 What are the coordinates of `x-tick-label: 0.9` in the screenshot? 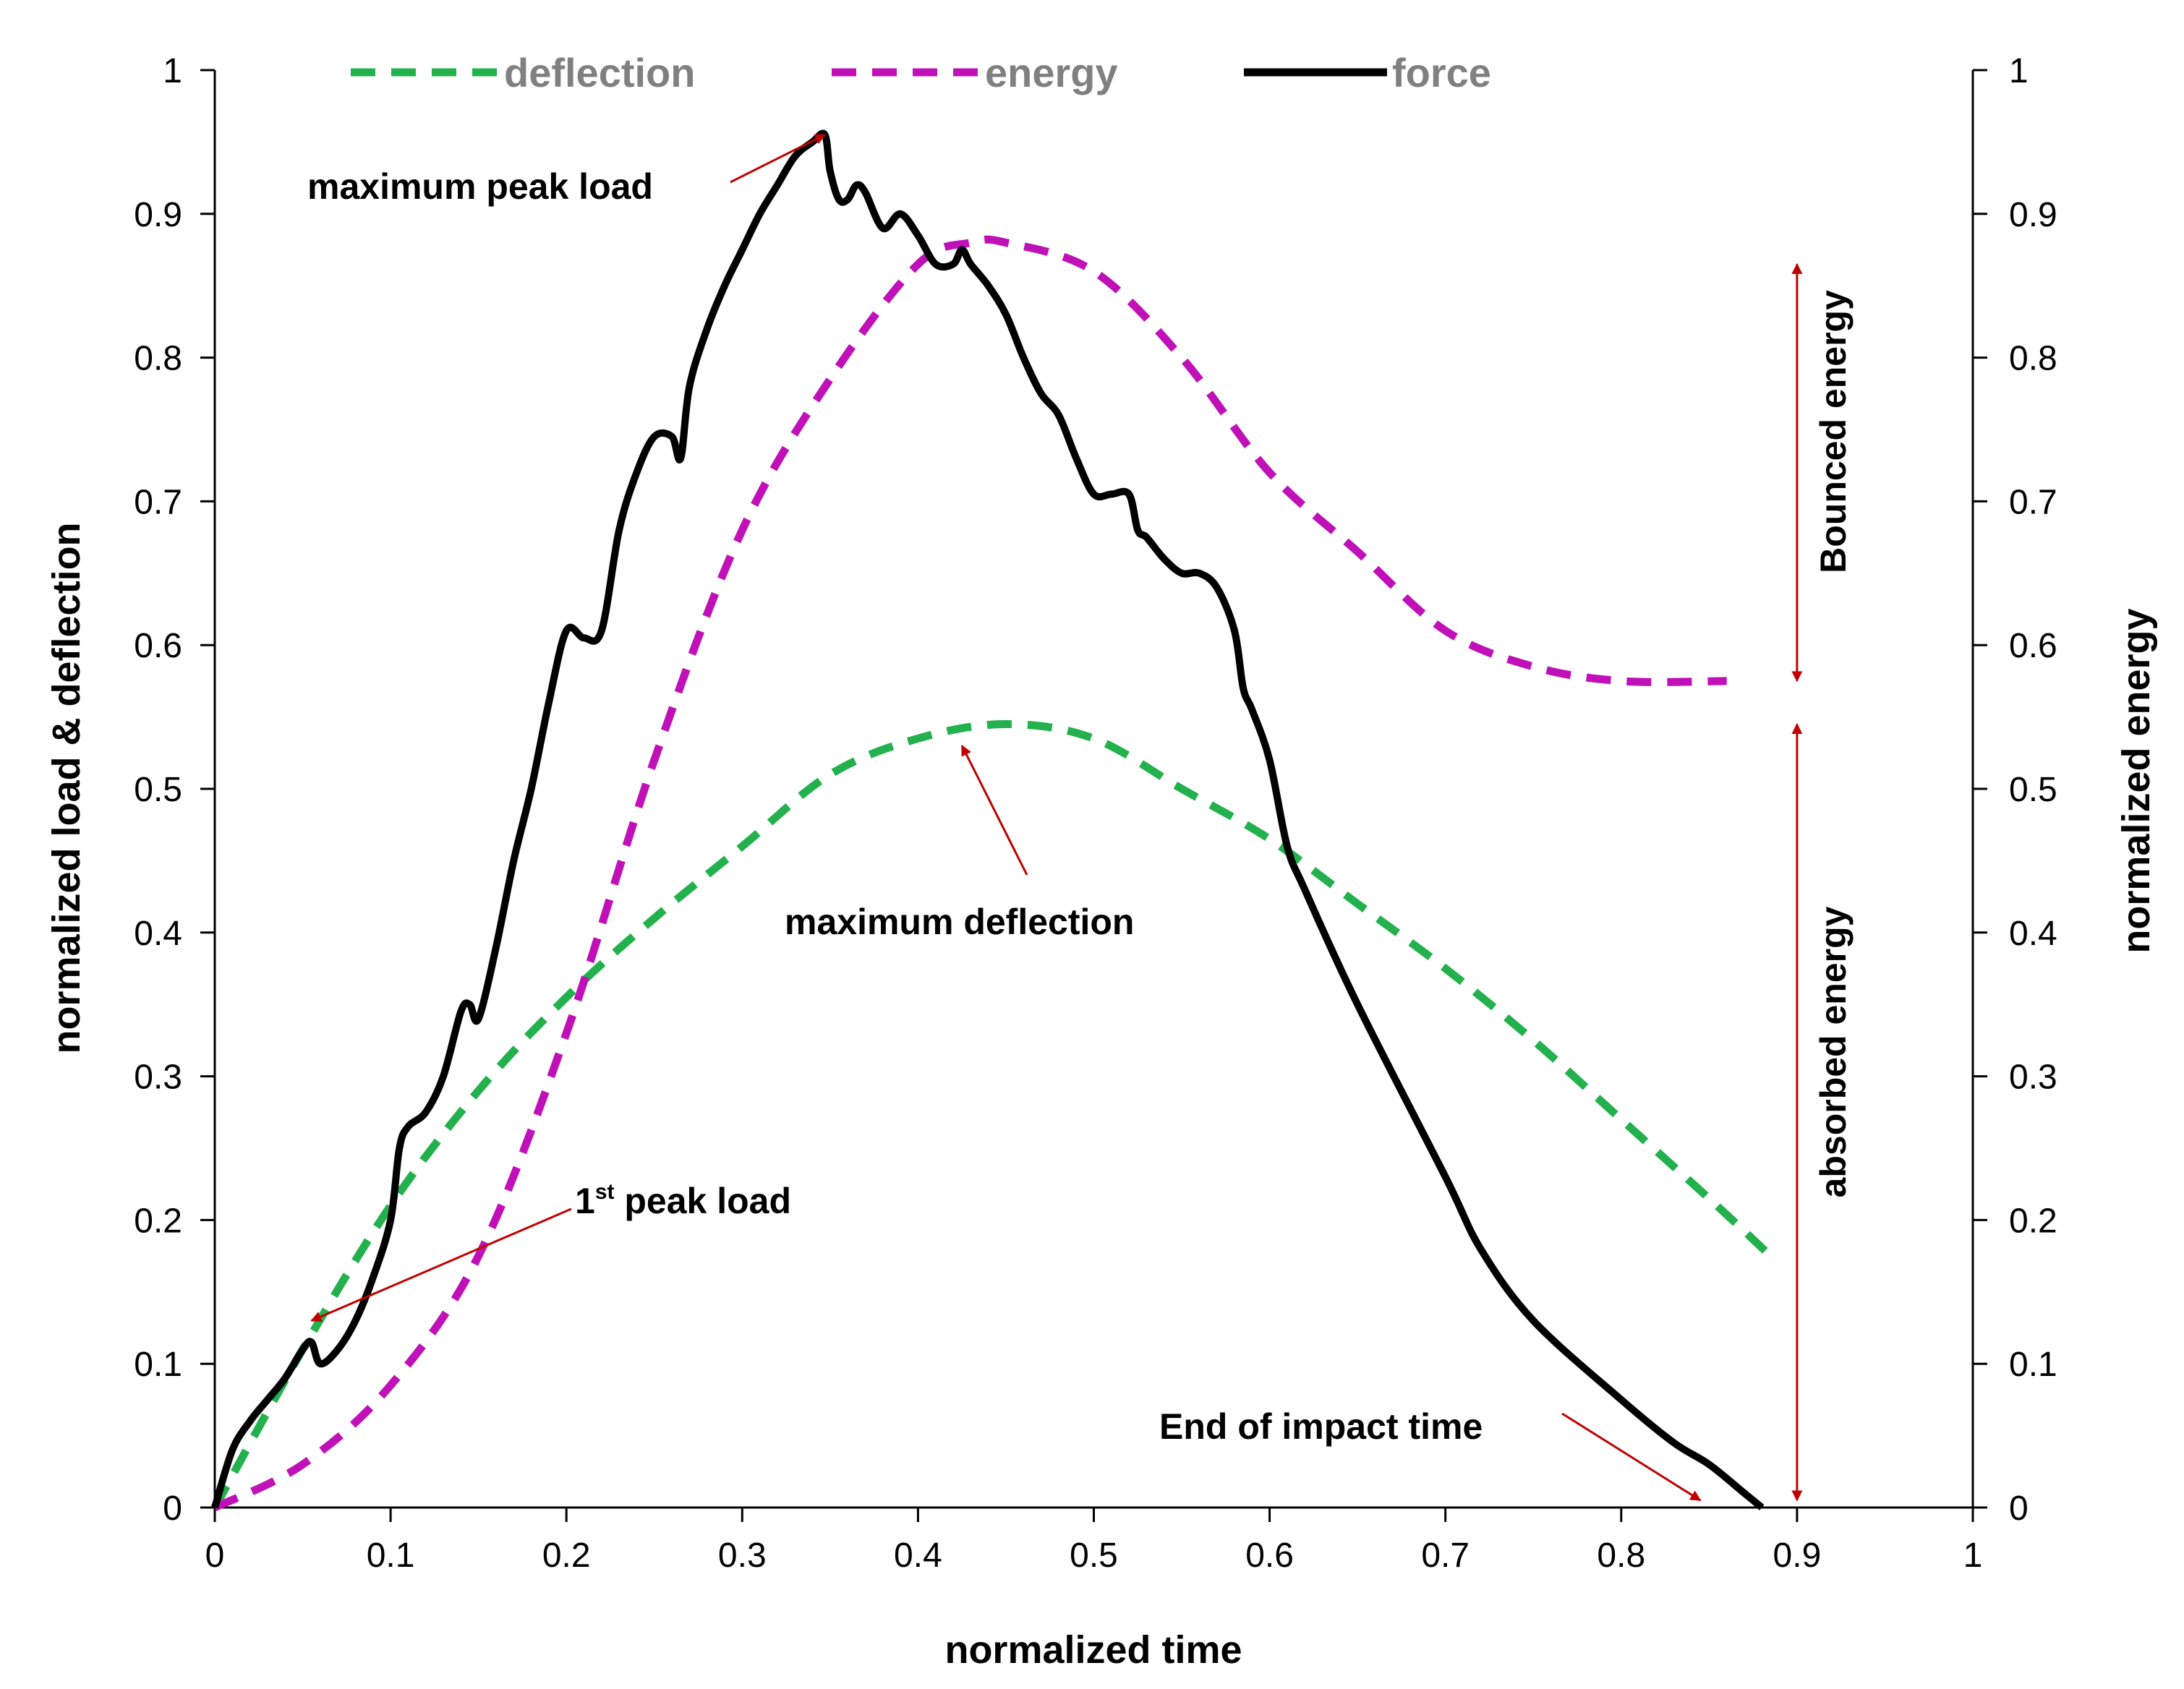 It's located at (1797, 1555).